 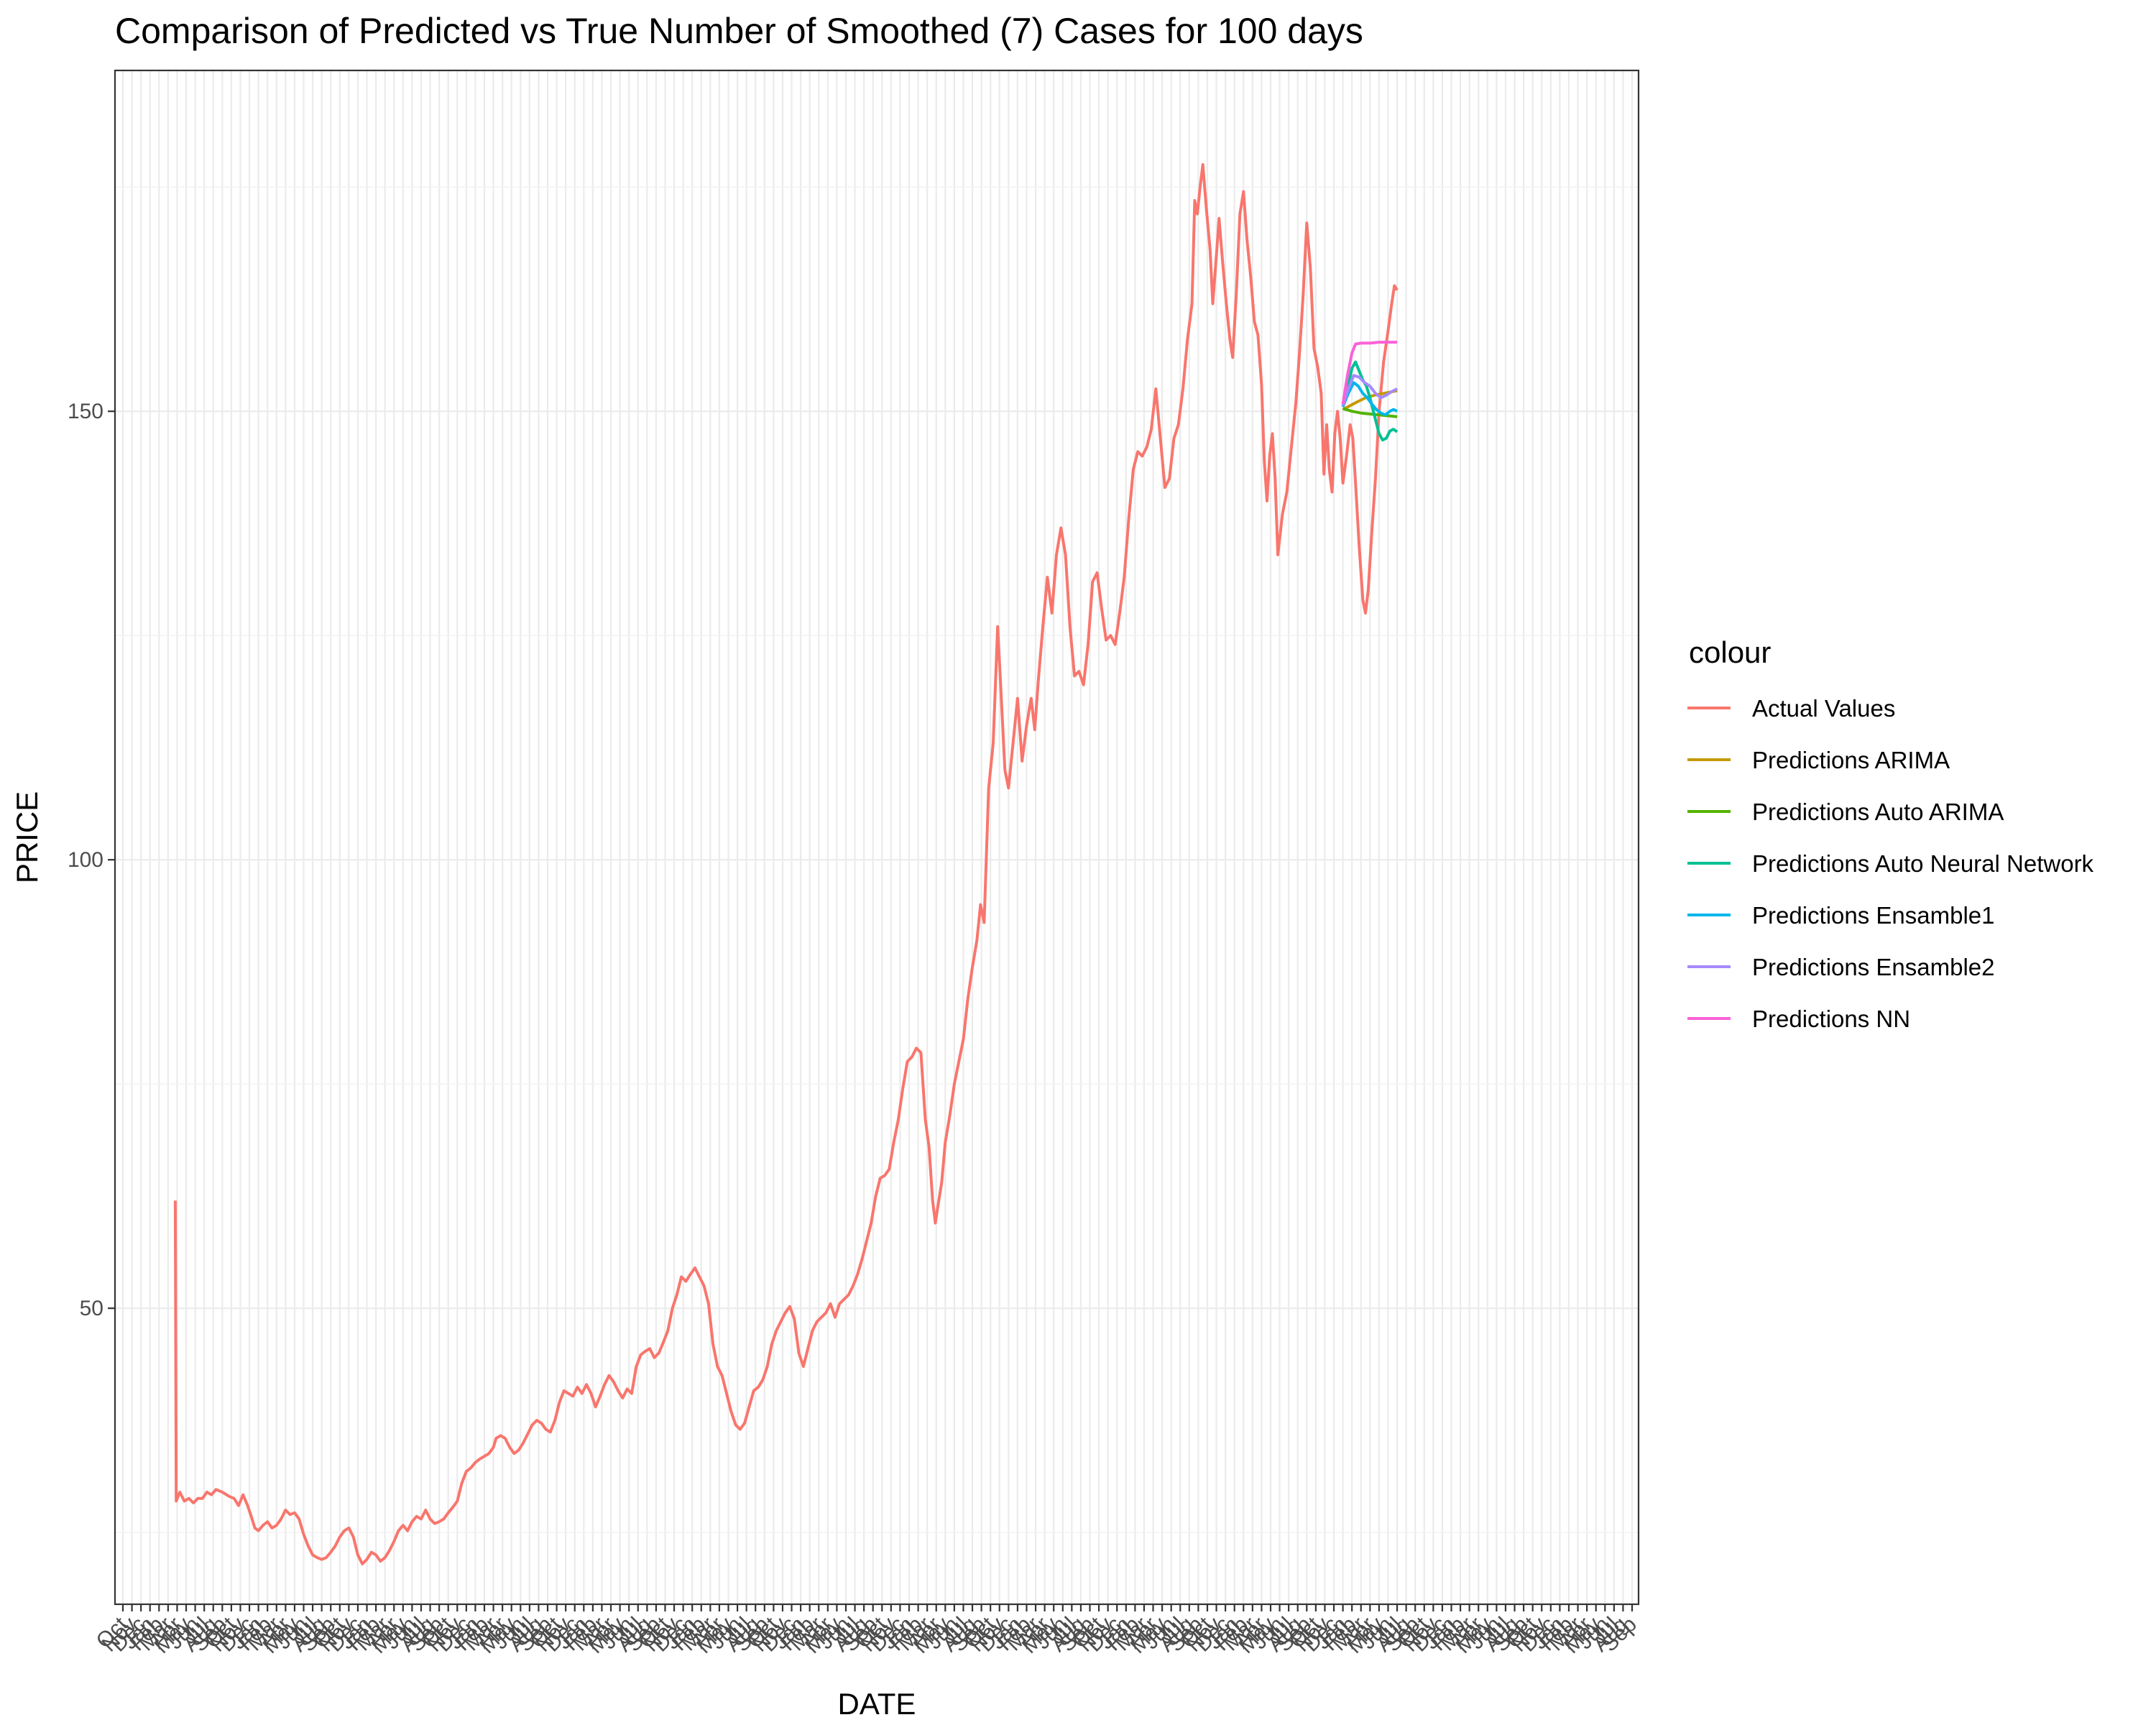 What do you see at coordinates (1730, 652) in the screenshot?
I see `legend-title: colour` at bounding box center [1730, 652].